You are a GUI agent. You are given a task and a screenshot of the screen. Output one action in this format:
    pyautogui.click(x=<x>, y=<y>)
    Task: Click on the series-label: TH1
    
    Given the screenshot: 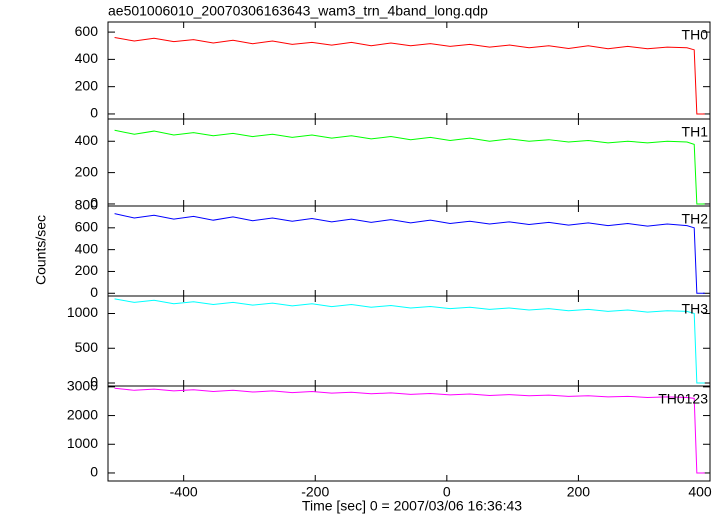 What is the action you would take?
    pyautogui.click(x=695, y=132)
    